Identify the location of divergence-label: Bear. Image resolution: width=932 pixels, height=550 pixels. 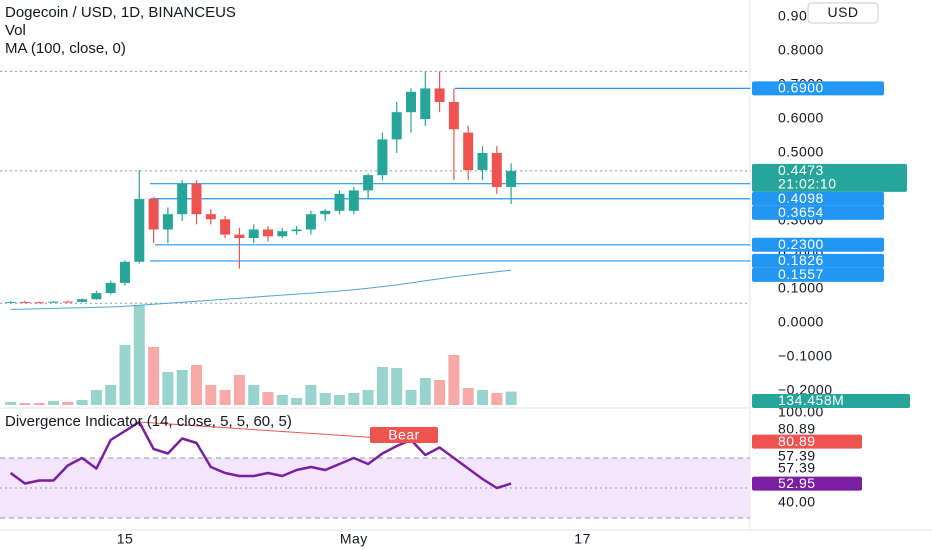
(404, 435).